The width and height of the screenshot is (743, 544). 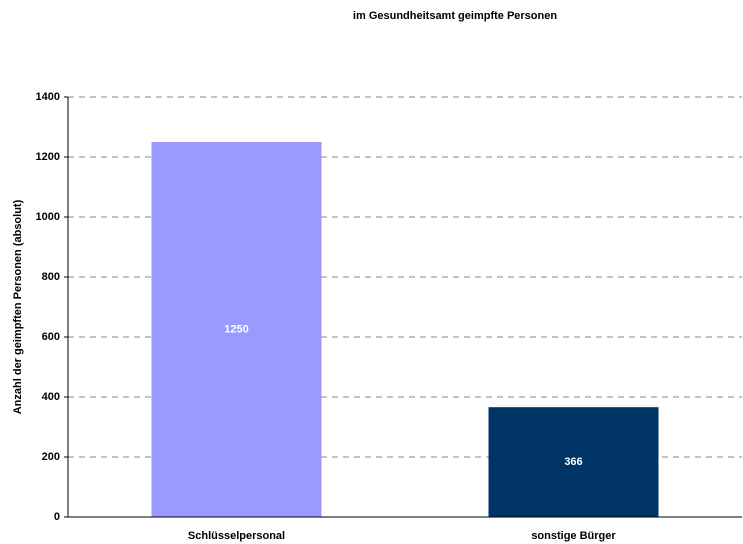 What do you see at coordinates (18, 306) in the screenshot?
I see `y-axis-label: Anzahl der geimpften Personen (absolut)` at bounding box center [18, 306].